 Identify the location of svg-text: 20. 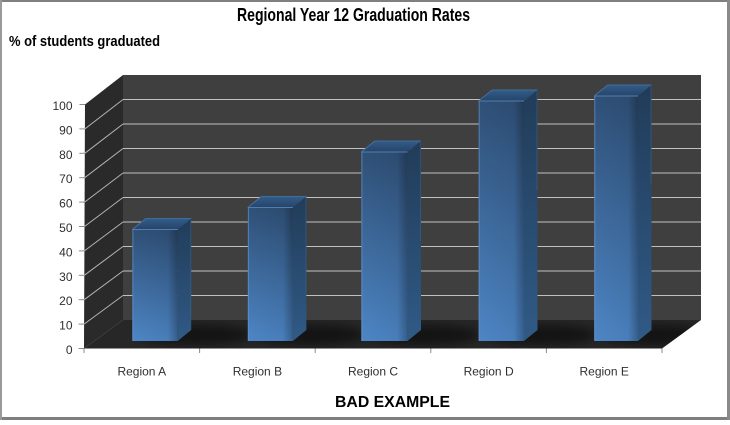
(66, 301).